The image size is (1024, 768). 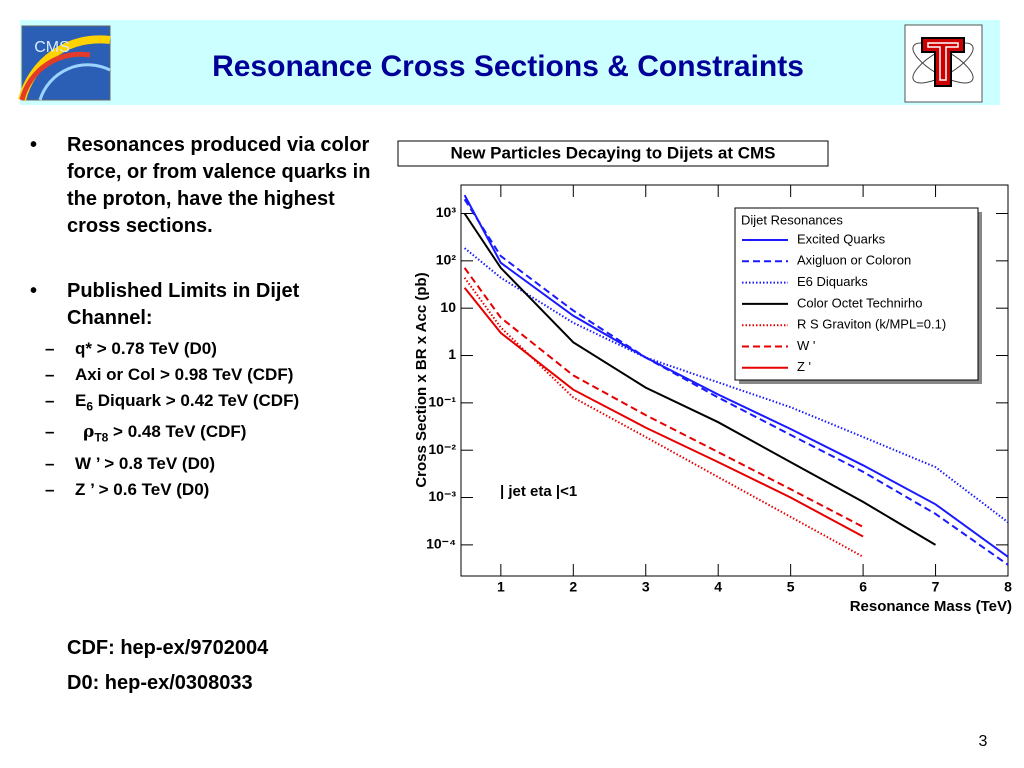 What do you see at coordinates (90, 406) in the screenshot?
I see `subscript: 6` at bounding box center [90, 406].